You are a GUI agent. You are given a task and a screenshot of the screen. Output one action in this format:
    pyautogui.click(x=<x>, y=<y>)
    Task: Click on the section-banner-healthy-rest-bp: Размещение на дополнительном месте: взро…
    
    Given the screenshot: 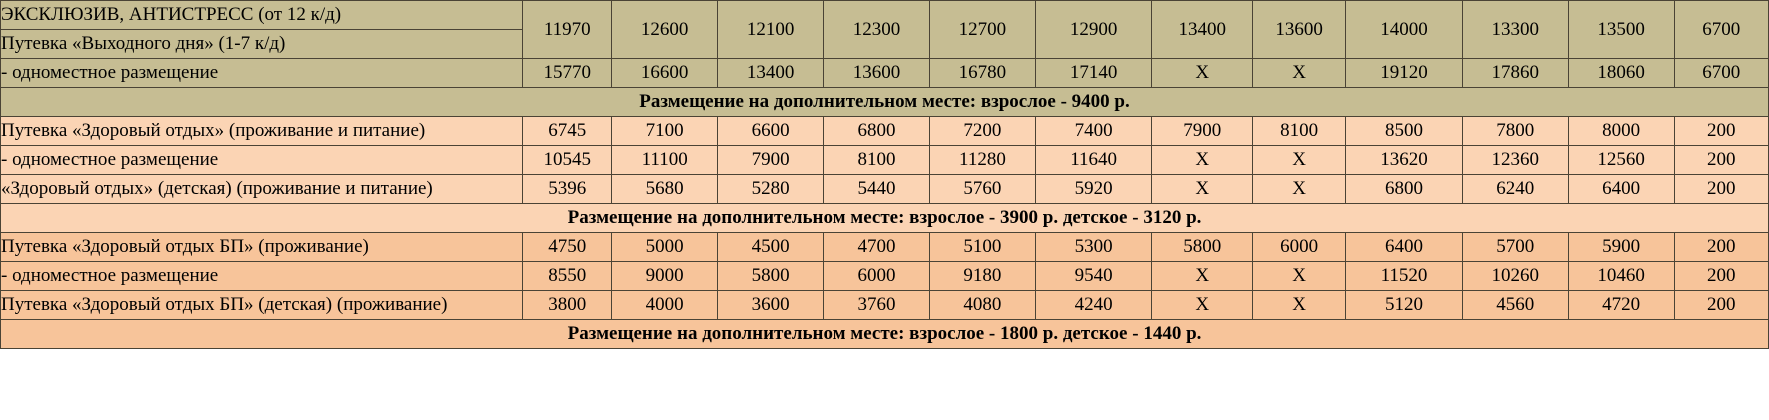 What is the action you would take?
    pyautogui.click(x=884, y=334)
    